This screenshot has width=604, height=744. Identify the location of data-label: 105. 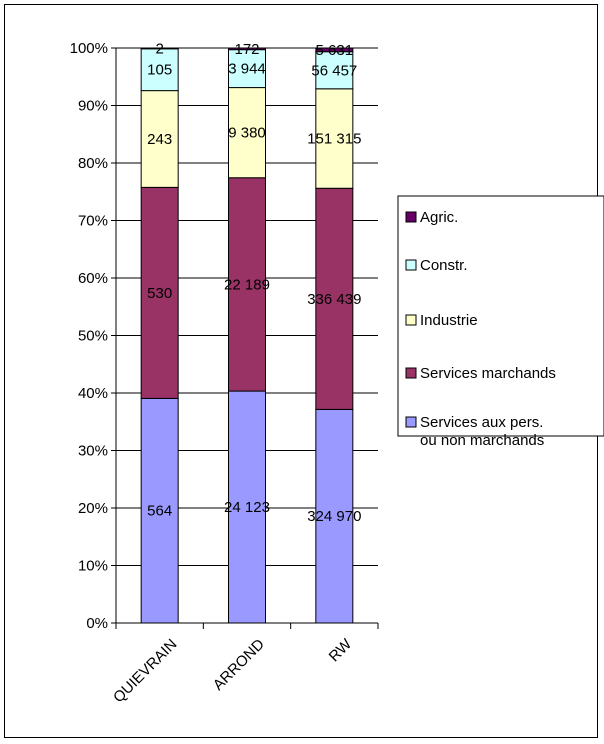
(159, 70).